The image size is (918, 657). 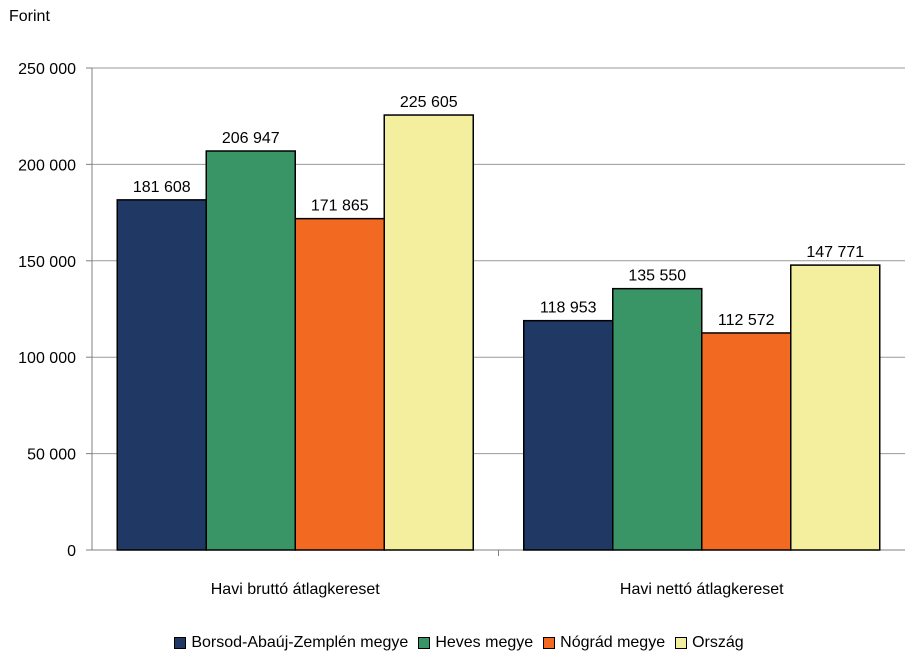 What do you see at coordinates (429, 102) in the screenshot?
I see `data-label-3-0: 225 605` at bounding box center [429, 102].